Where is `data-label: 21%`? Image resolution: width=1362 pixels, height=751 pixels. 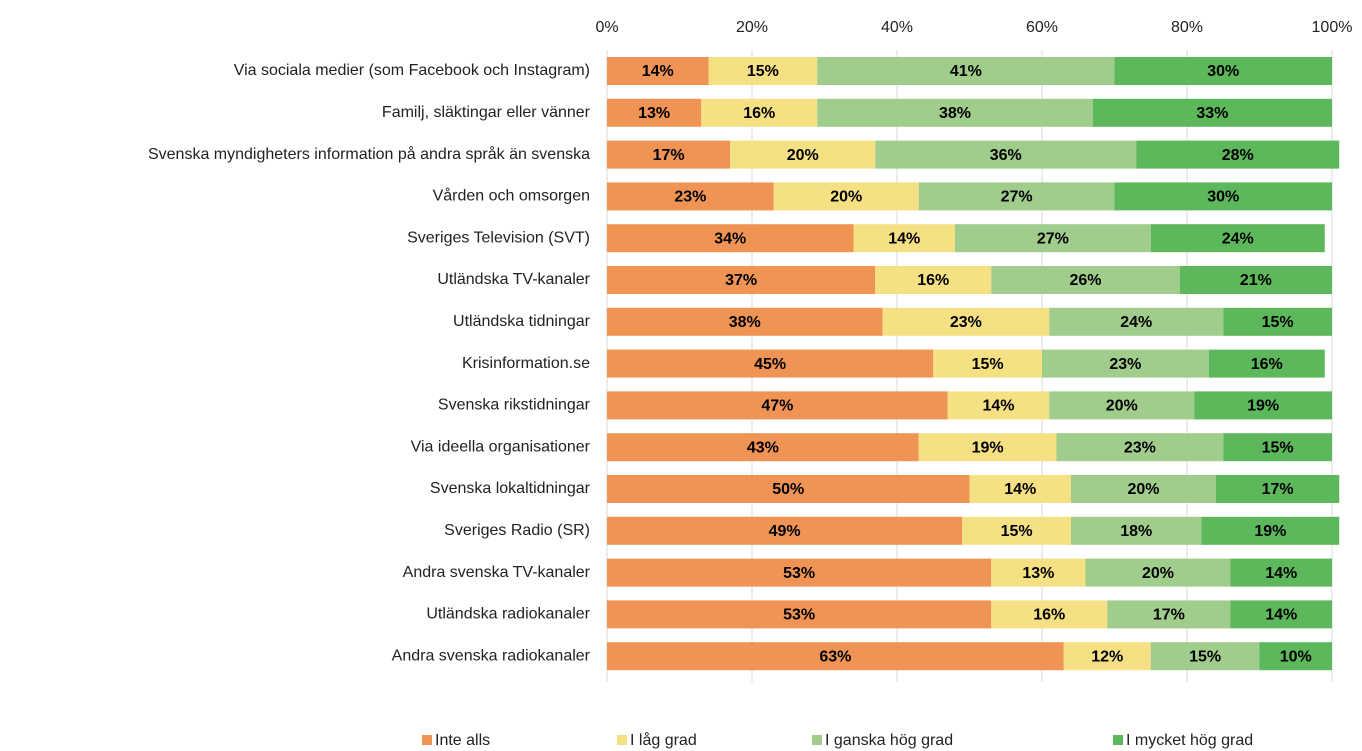 data-label: 21% is located at coordinates (1256, 280).